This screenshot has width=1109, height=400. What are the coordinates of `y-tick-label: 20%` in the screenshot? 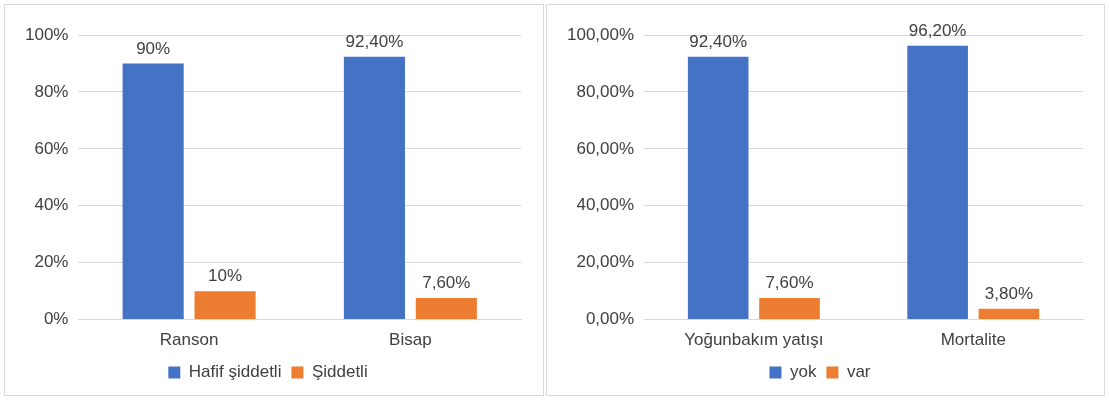 It's located at (51, 262).